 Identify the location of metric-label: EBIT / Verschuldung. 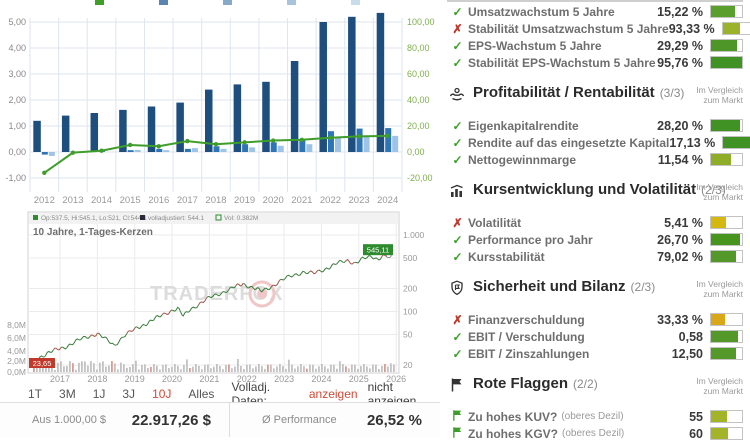
(526, 336).